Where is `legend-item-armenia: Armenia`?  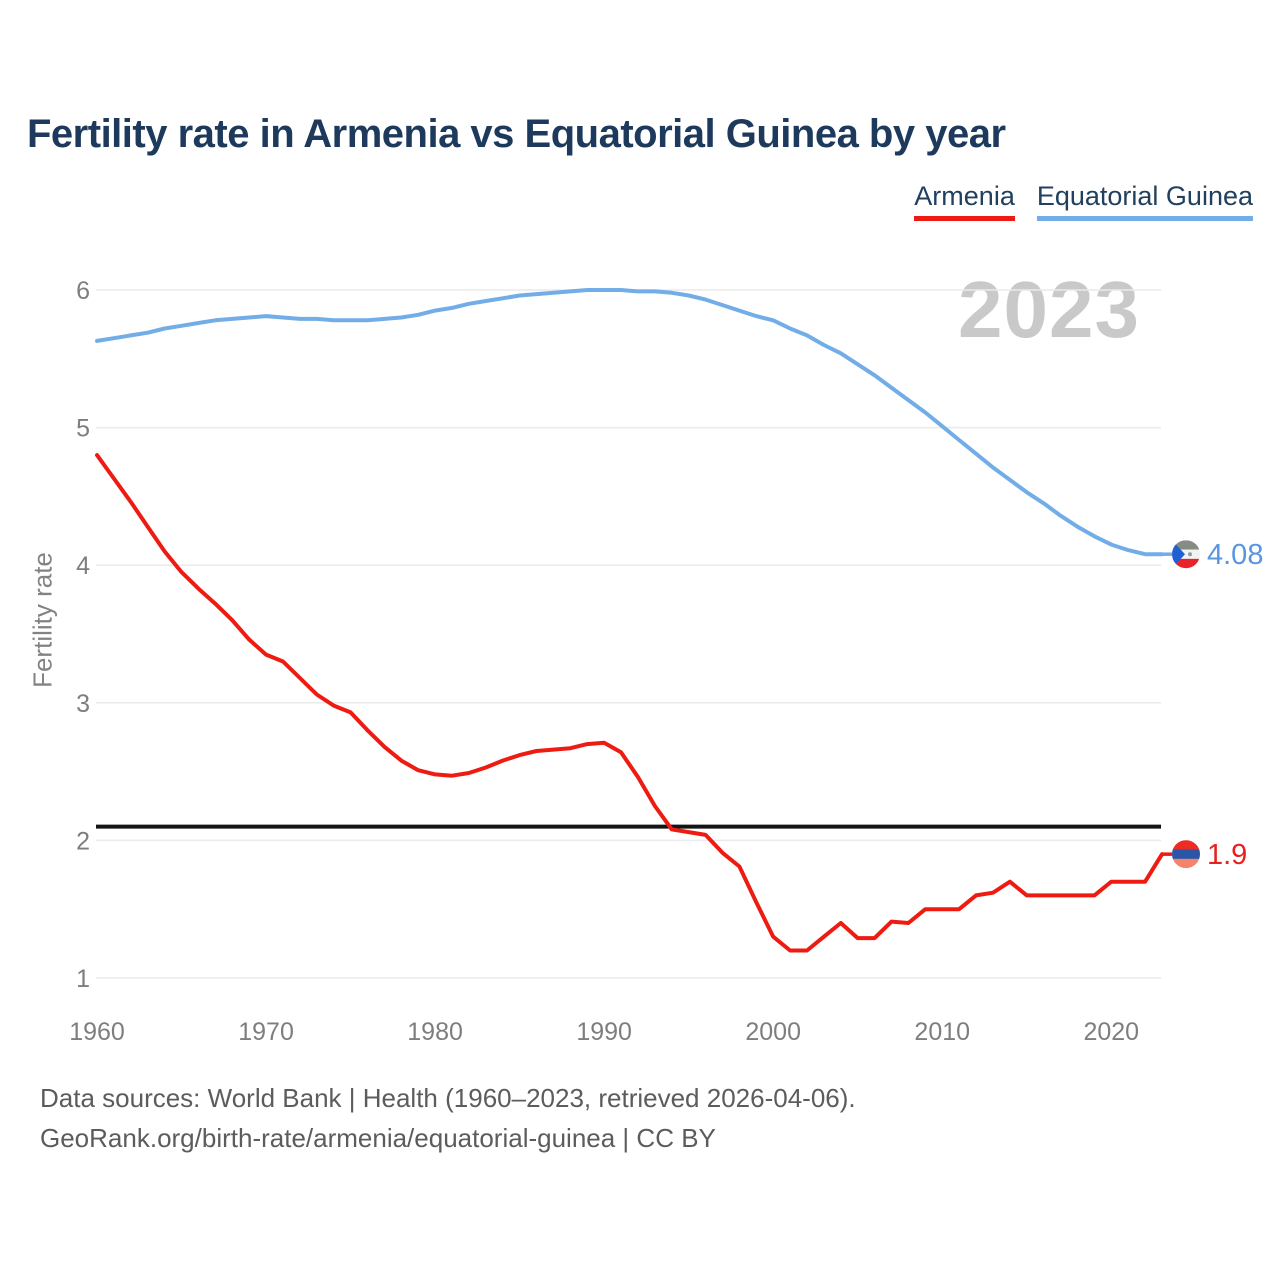 legend-item-armenia: Armenia is located at coordinates (964, 201).